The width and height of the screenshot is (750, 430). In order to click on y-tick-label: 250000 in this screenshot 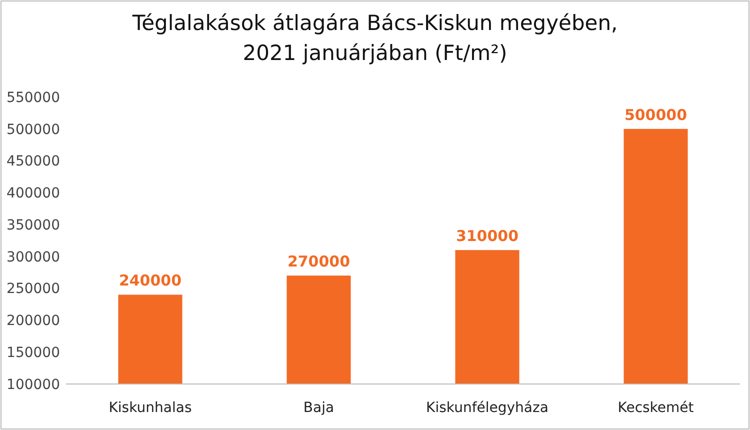, I will do `click(33, 289)`.